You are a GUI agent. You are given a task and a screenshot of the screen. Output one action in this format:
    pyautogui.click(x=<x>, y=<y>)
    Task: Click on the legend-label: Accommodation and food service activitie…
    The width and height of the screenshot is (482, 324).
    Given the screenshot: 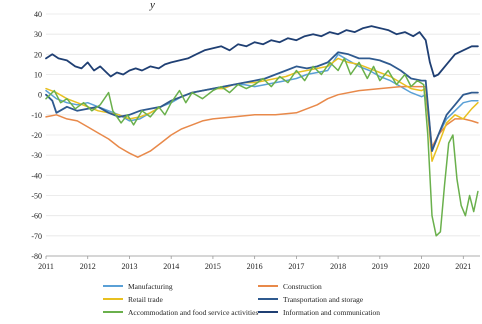 What is the action you would take?
    pyautogui.click(x=193, y=312)
    